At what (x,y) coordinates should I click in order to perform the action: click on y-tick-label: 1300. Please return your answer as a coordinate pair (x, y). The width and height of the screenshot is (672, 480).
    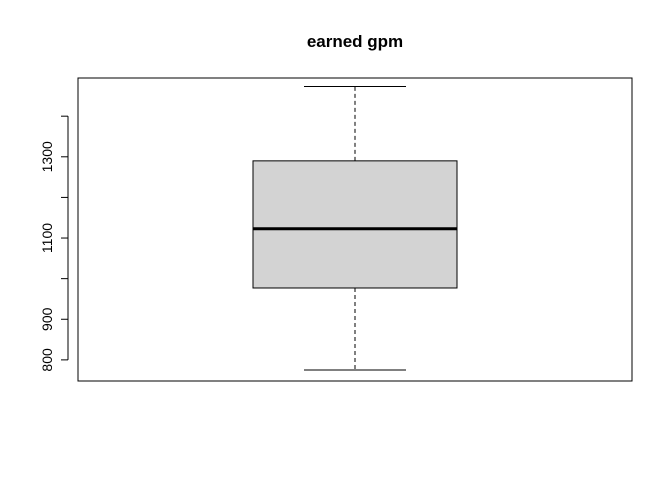
    Looking at the image, I should click on (47, 156).